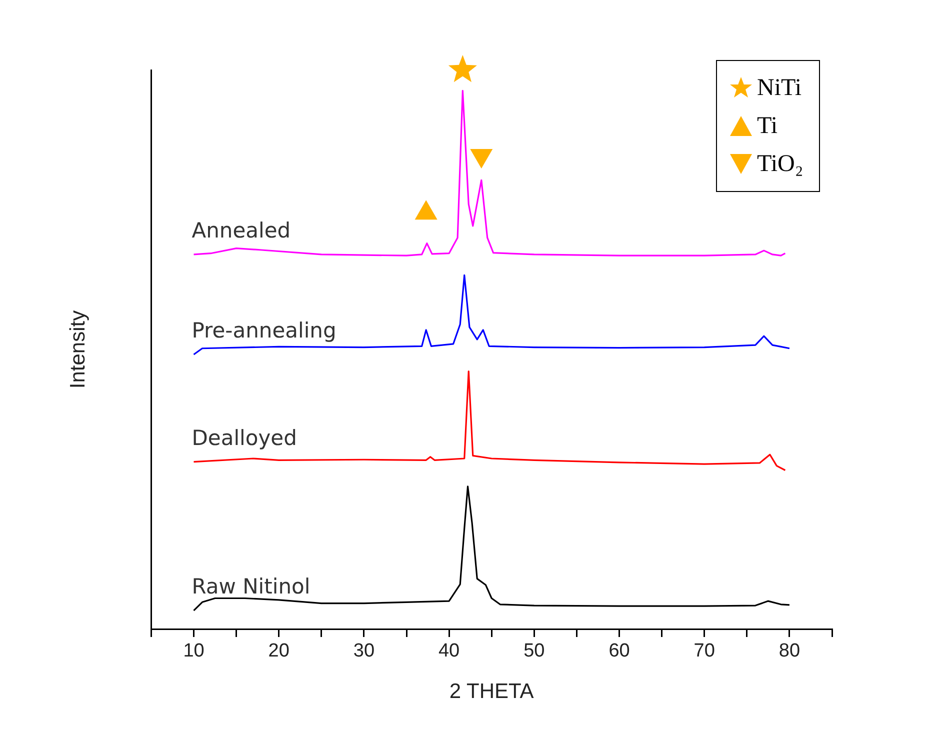 The width and height of the screenshot is (927, 729). Describe the element at coordinates (491, 692) in the screenshot. I see `x-axis-title: 2 THETA` at that location.